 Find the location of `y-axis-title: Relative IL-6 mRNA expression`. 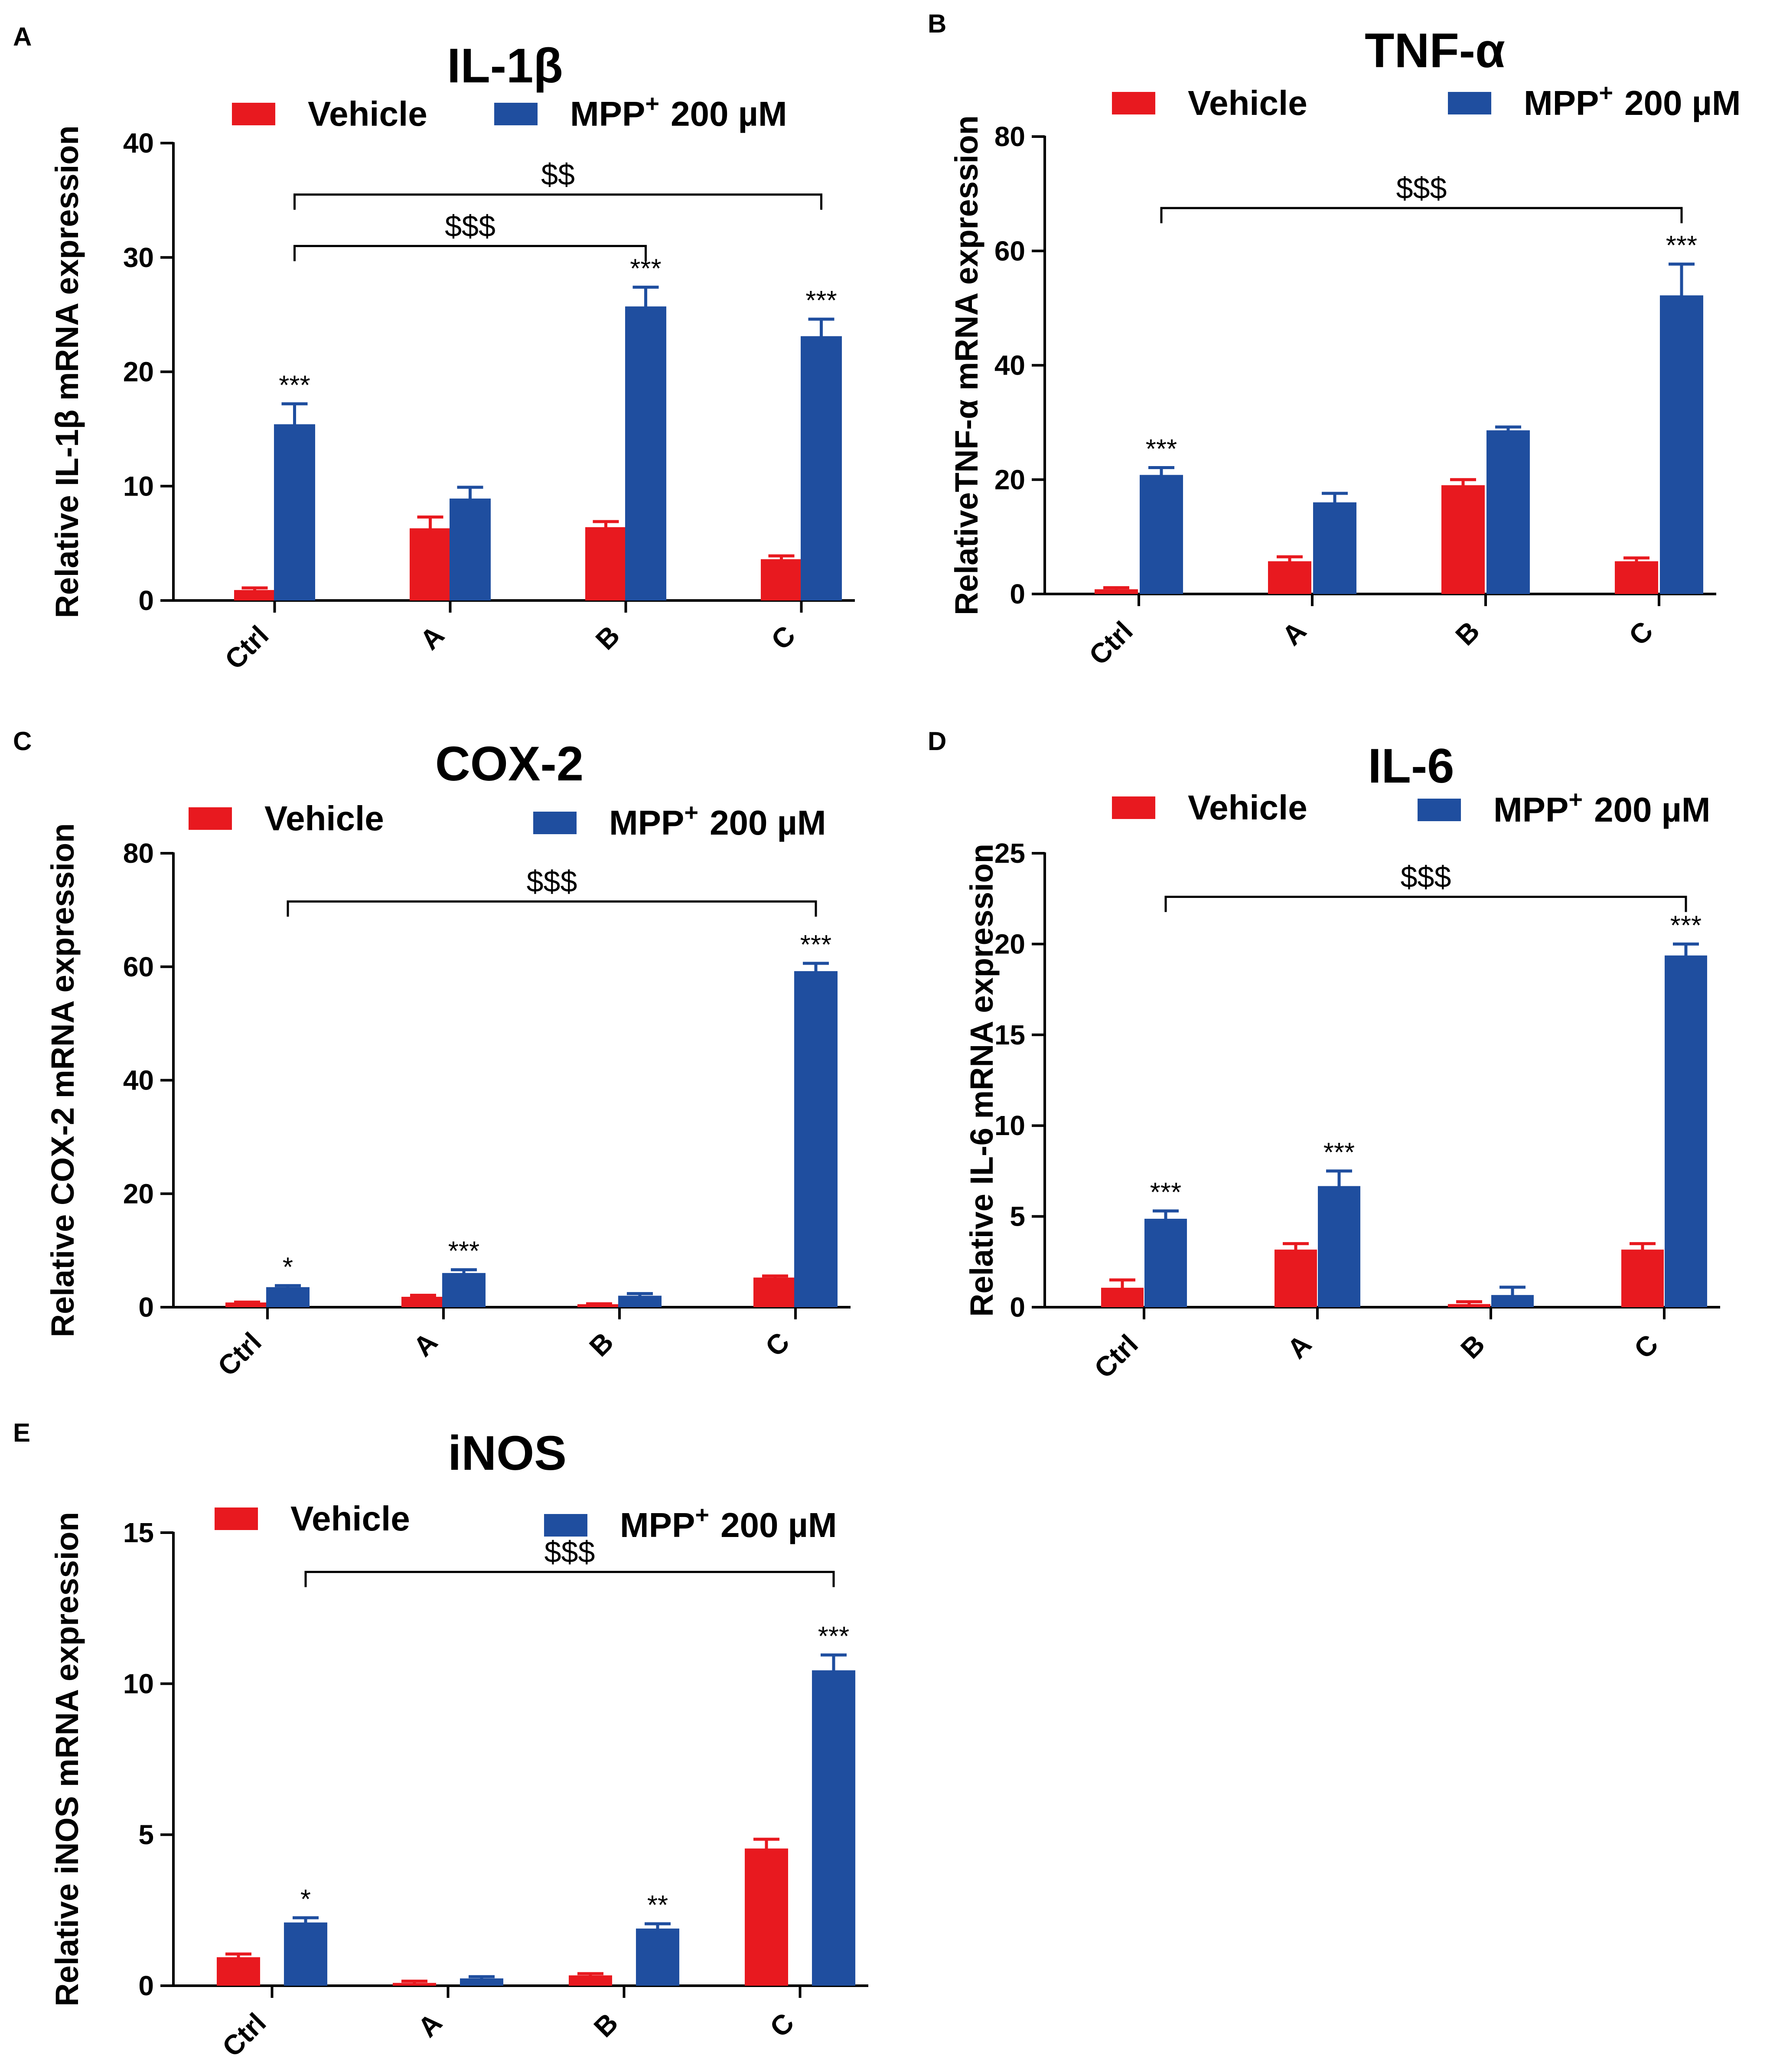

y-axis-title: Relative IL-6 mRNA expression is located at coordinates (982, 1080).